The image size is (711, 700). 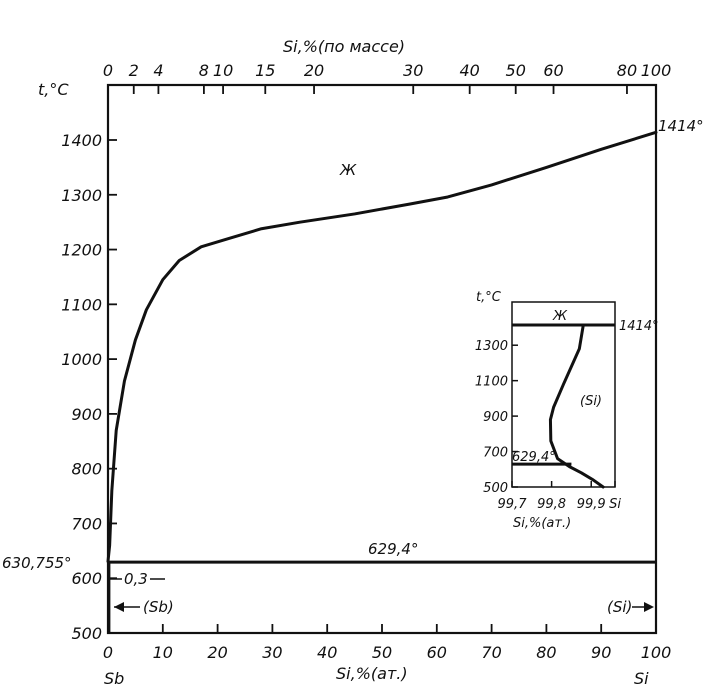 What do you see at coordinates (576, 406) in the screenshot?
I see `inset-solvus-curve` at bounding box center [576, 406].